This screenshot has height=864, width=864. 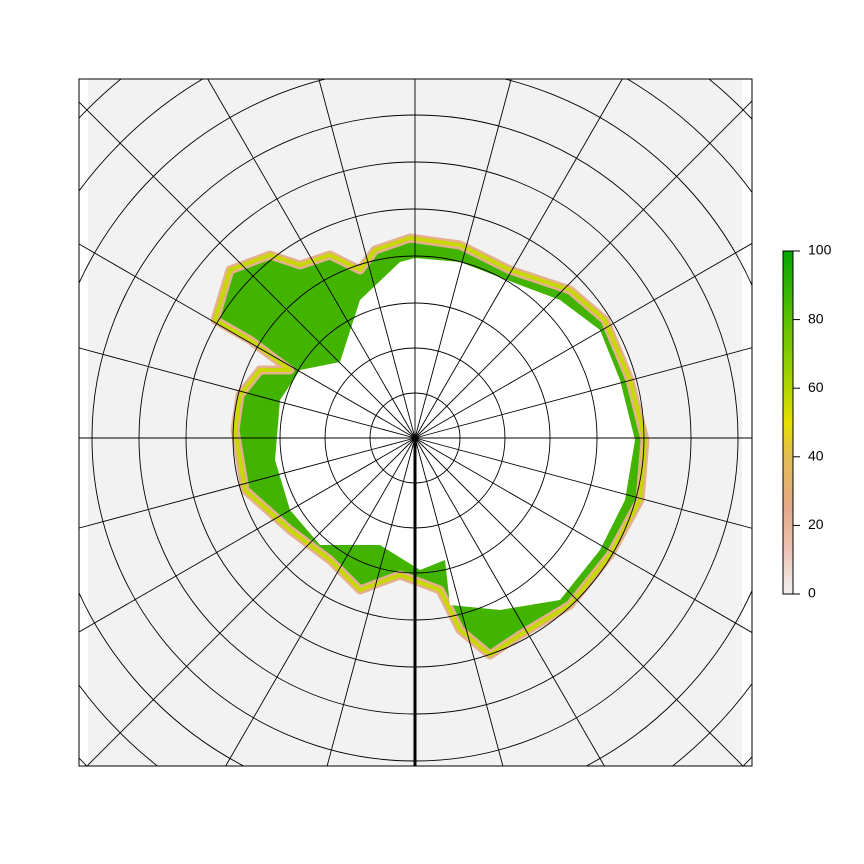 What do you see at coordinates (807, 421) in the screenshot?
I see `colorbar: 0 20 40 60 80 100` at bounding box center [807, 421].